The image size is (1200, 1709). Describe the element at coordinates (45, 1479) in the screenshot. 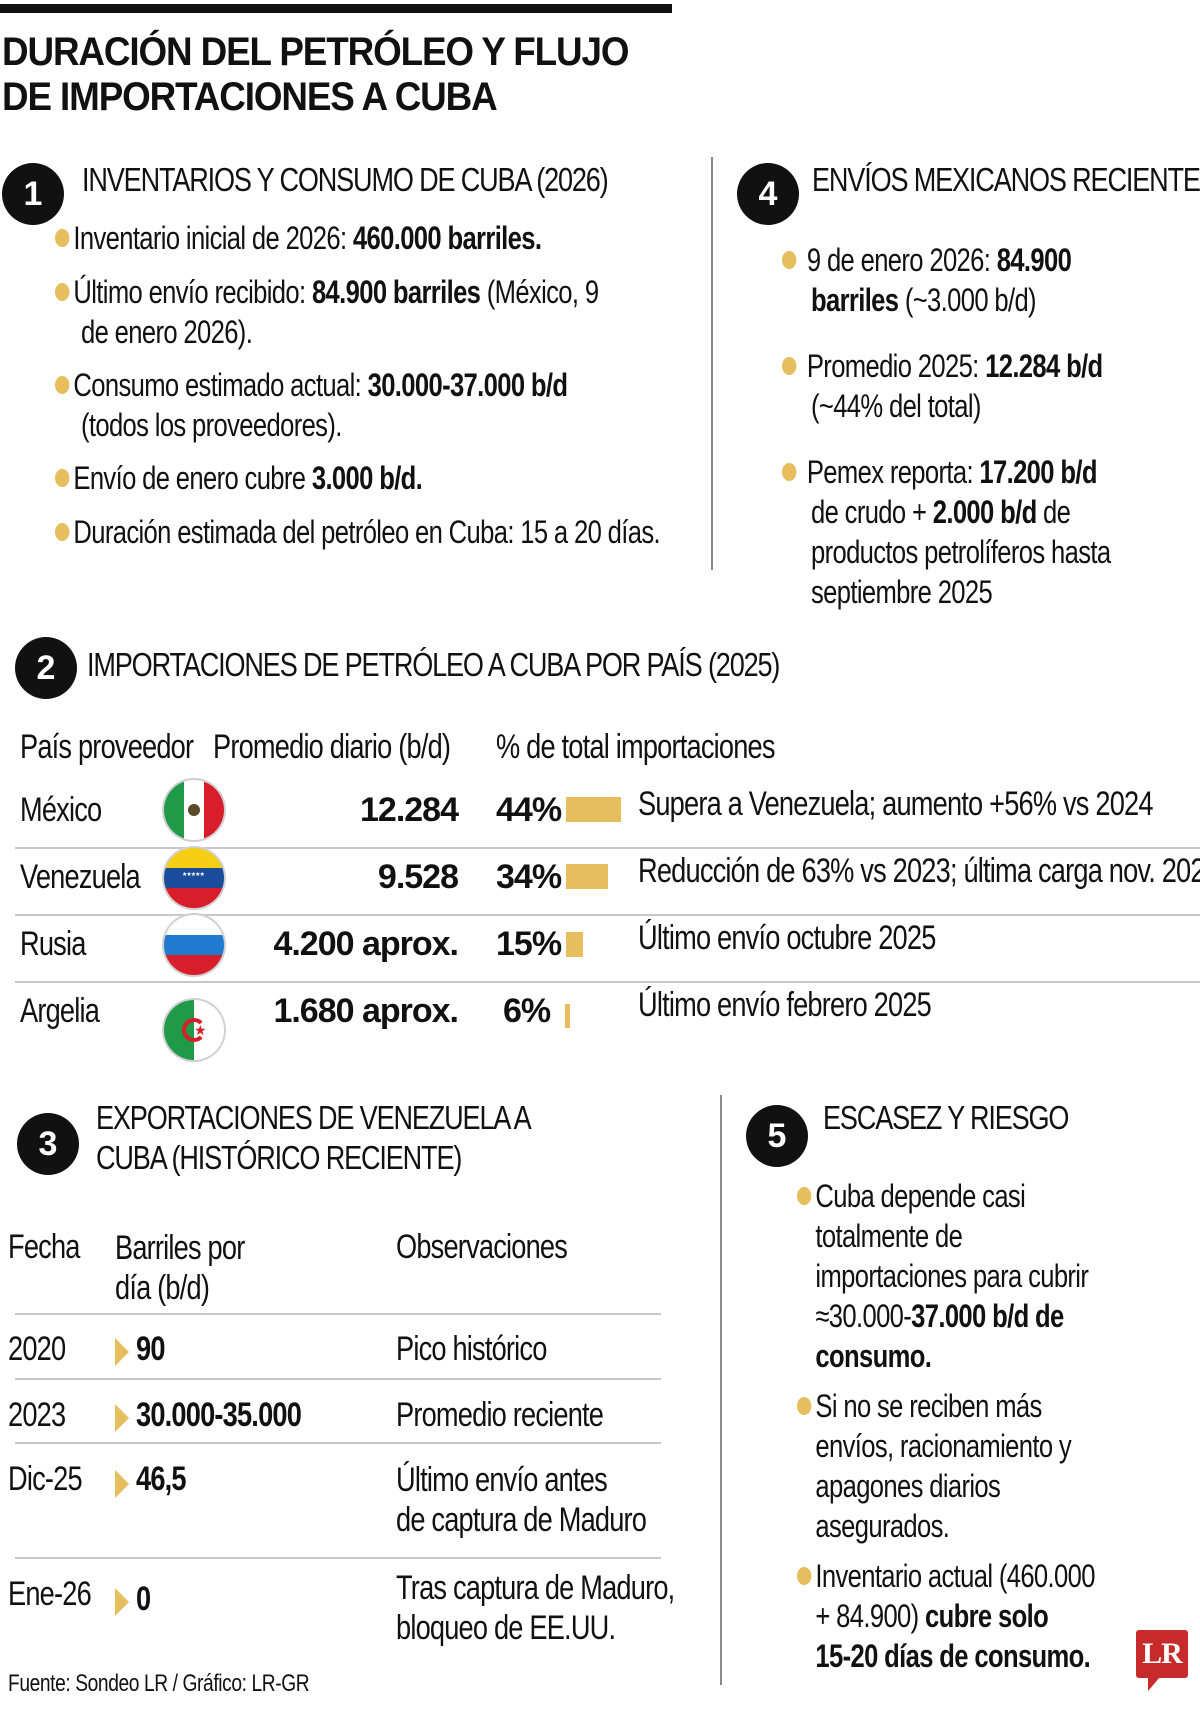

I see `date-cell: Dic-25` at that location.